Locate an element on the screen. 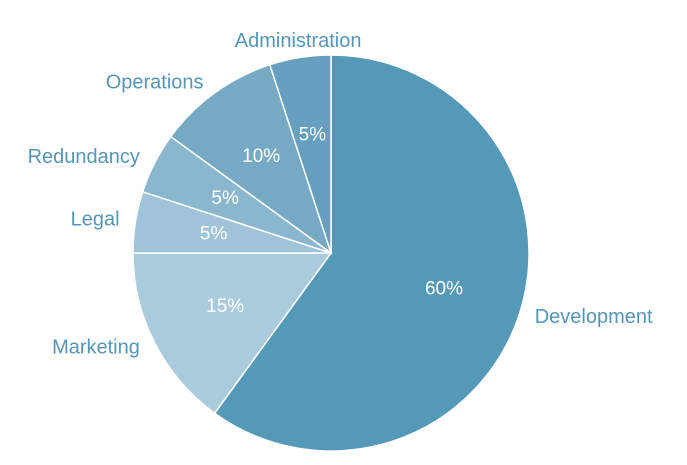  category-label-development: Development is located at coordinates (594, 317).